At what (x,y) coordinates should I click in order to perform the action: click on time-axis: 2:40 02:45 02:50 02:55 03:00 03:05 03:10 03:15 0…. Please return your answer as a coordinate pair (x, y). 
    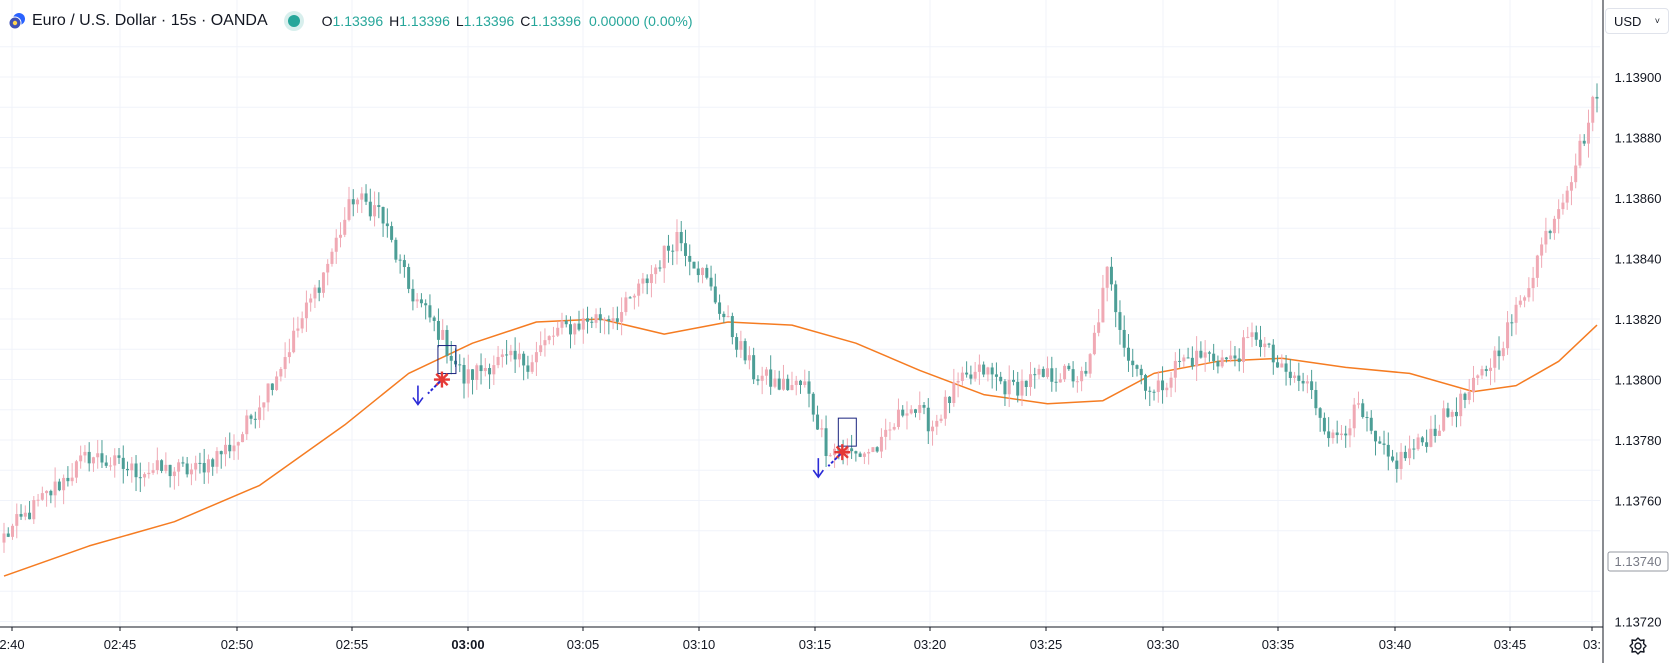
    Looking at the image, I should click on (800, 639).